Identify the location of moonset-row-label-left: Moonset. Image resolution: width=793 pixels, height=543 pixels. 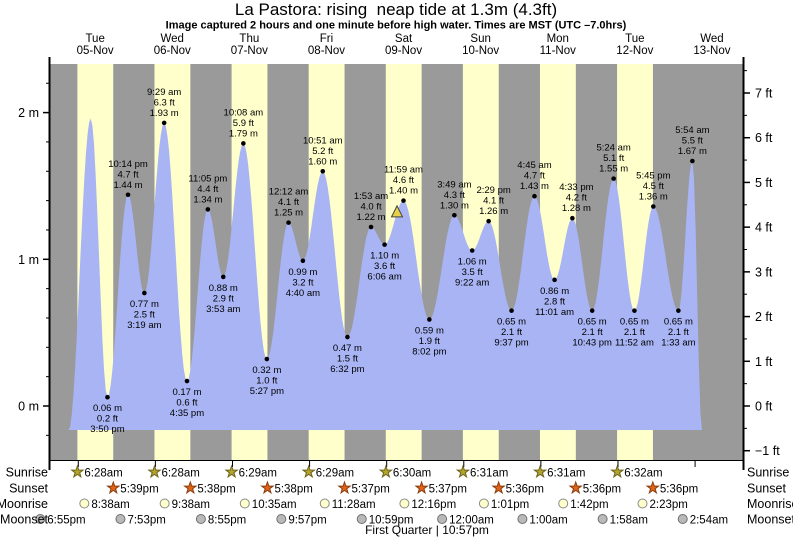
(24, 520).